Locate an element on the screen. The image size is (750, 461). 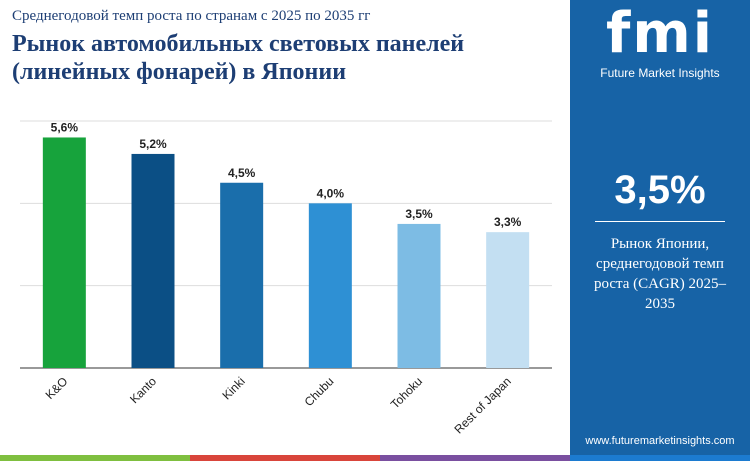
x-tick-label: Kanto is located at coordinates (143, 390).